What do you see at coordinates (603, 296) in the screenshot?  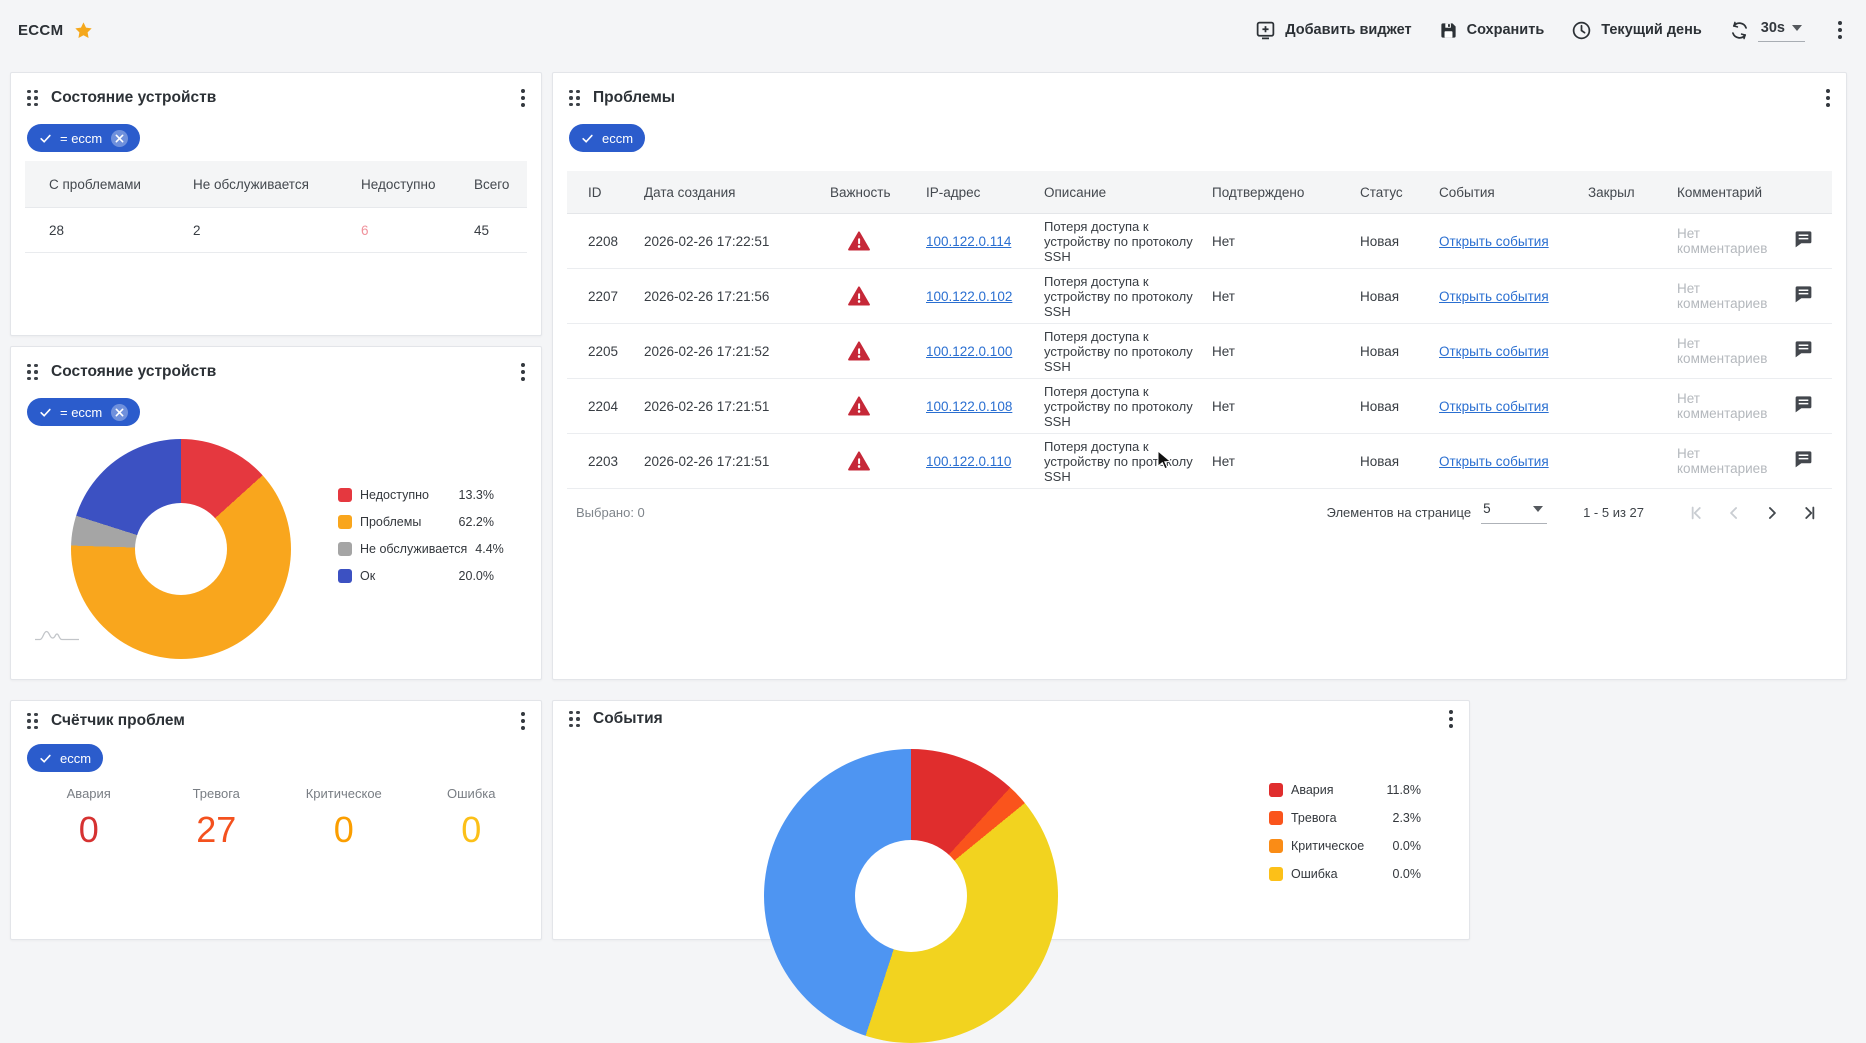 I see `problem-id: 2207` at bounding box center [603, 296].